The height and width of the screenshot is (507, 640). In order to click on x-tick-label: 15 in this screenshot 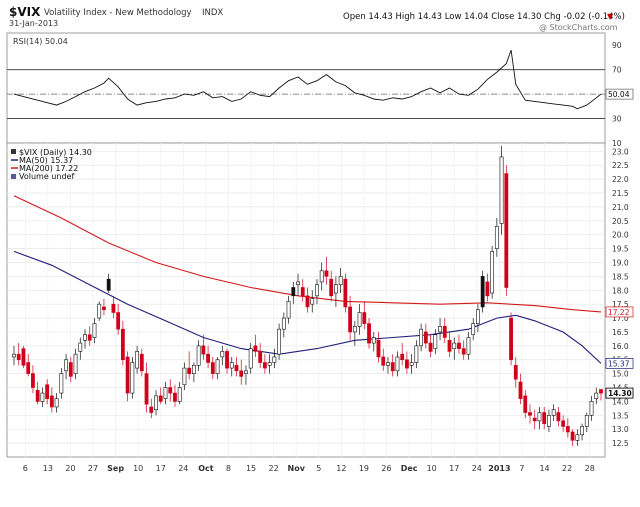, I will do `click(251, 468)`.